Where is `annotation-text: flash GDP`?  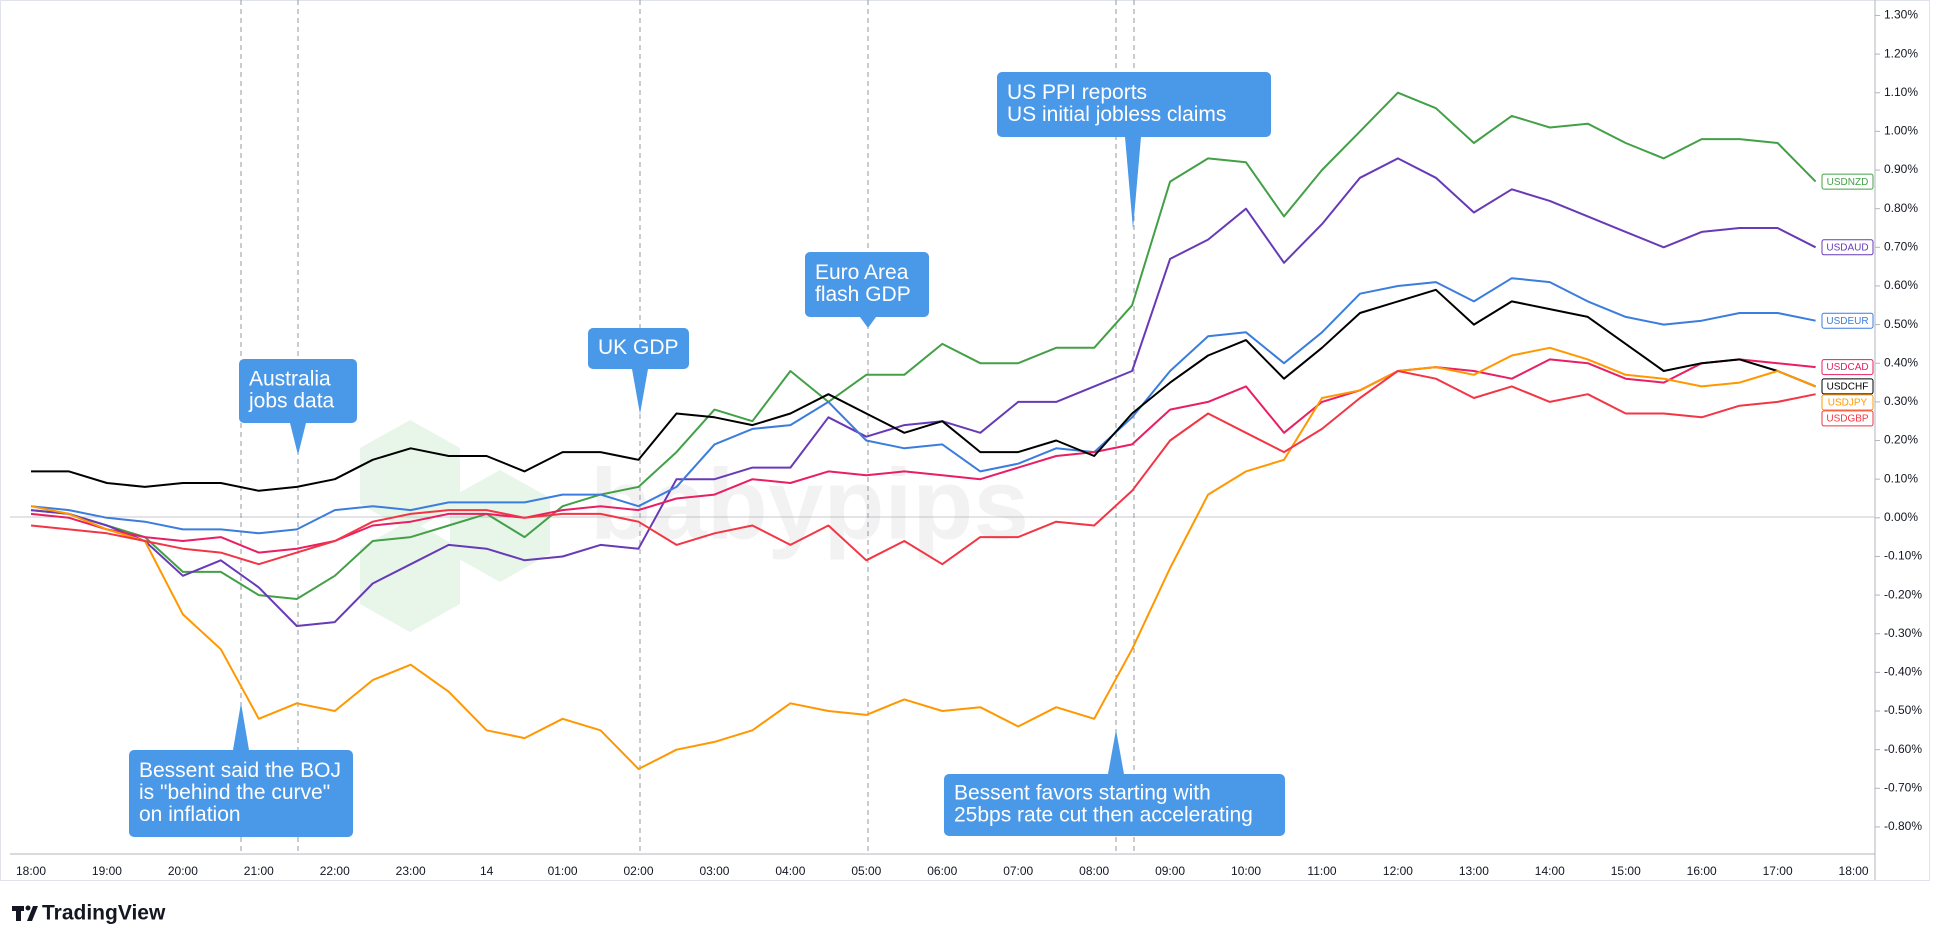
annotation-text: flash GDP is located at coordinates (863, 294).